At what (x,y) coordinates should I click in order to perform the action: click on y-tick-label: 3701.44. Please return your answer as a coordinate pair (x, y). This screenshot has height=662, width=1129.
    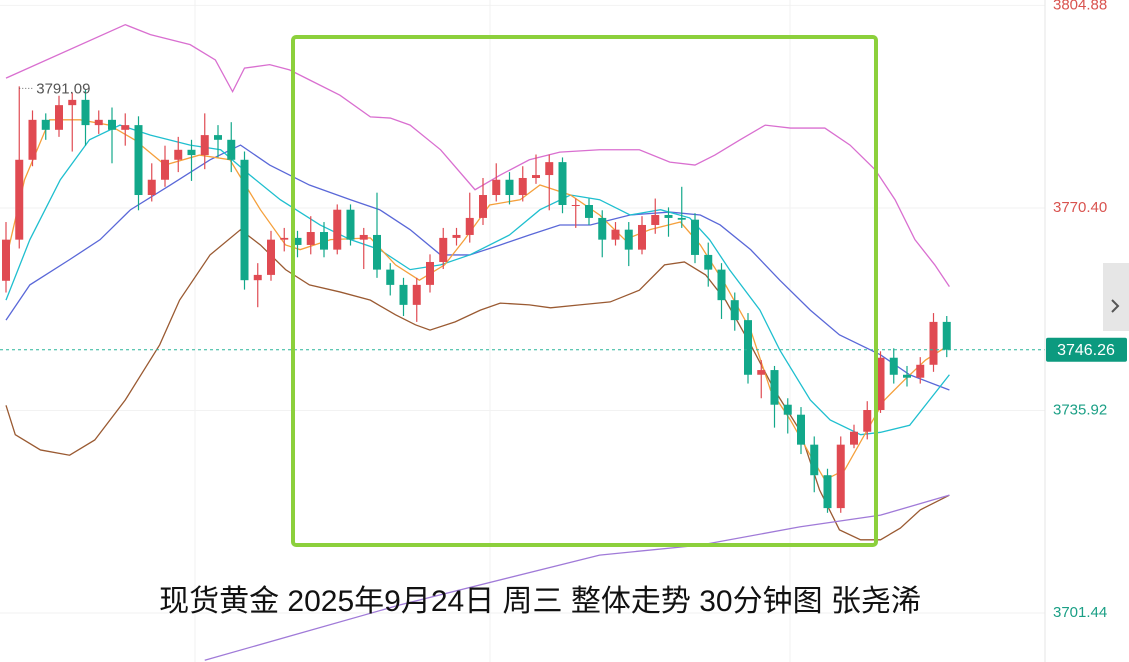
    Looking at the image, I should click on (1080, 612).